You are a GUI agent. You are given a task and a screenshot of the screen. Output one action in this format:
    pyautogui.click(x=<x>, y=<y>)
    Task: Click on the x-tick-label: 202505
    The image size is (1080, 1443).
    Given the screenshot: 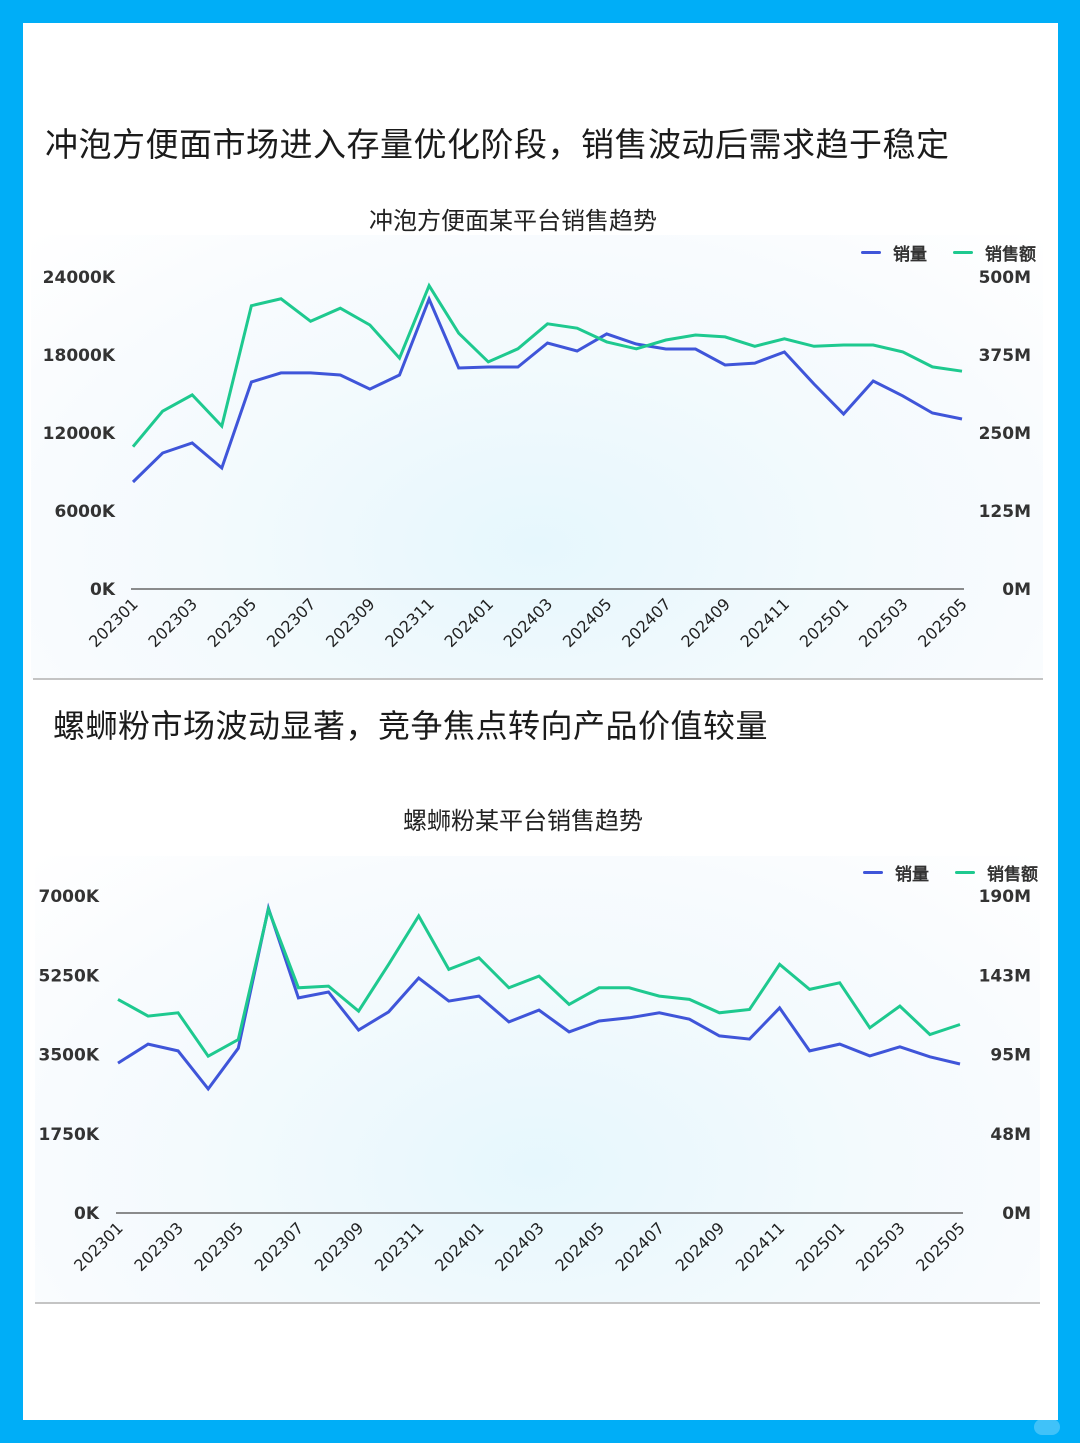 What is the action you would take?
    pyautogui.click(x=940, y=1246)
    